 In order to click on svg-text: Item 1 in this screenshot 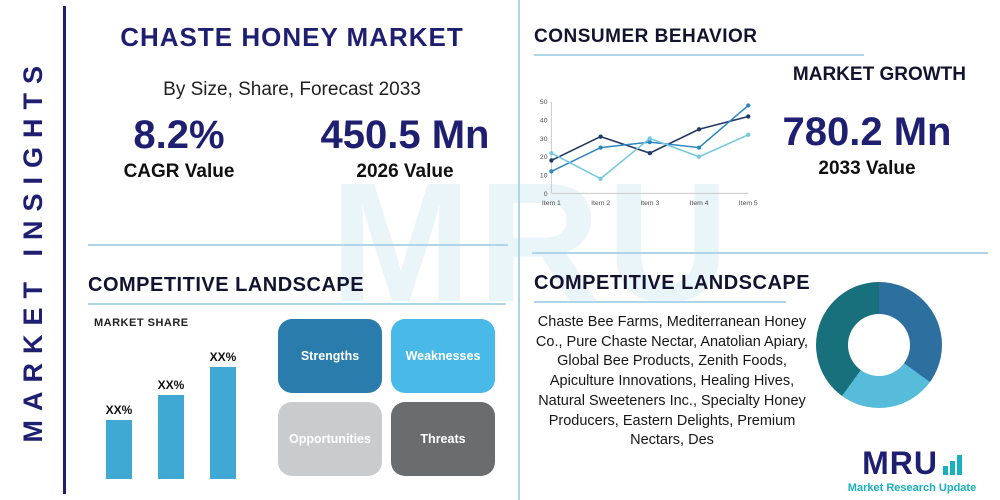, I will do `click(551, 203)`.